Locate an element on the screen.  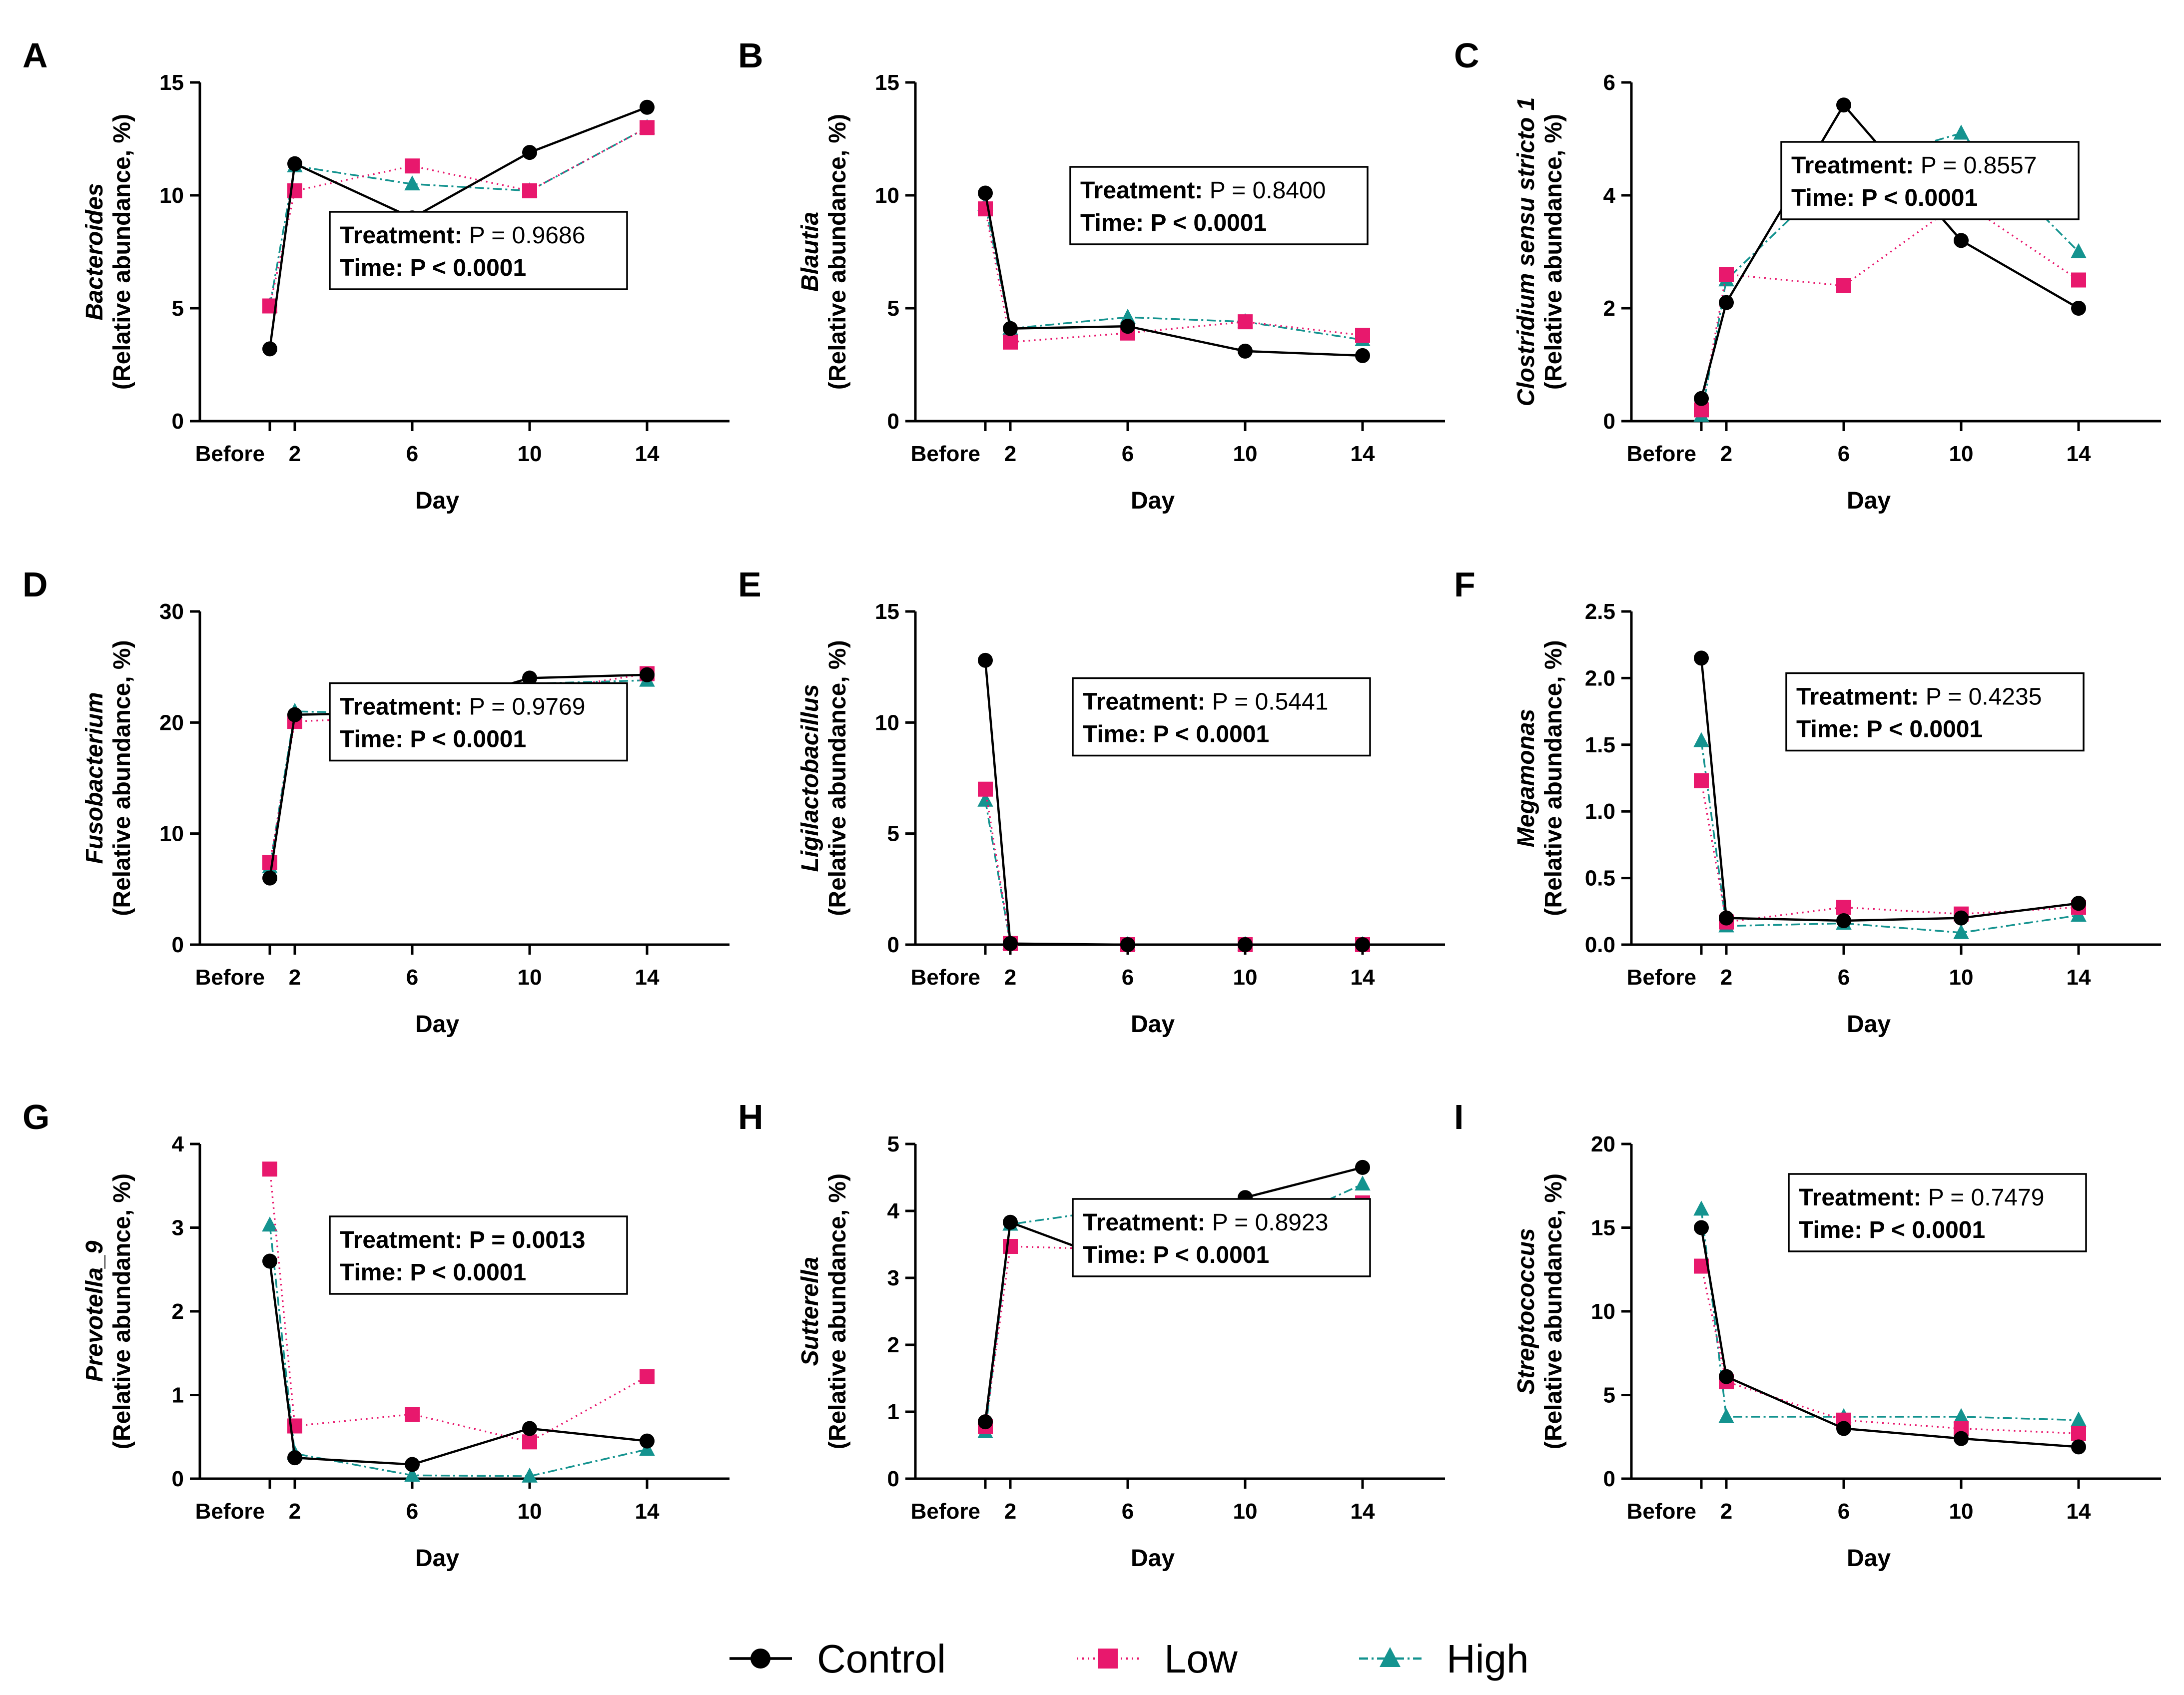
y-tick-label: 3 is located at coordinates (178, 1228).